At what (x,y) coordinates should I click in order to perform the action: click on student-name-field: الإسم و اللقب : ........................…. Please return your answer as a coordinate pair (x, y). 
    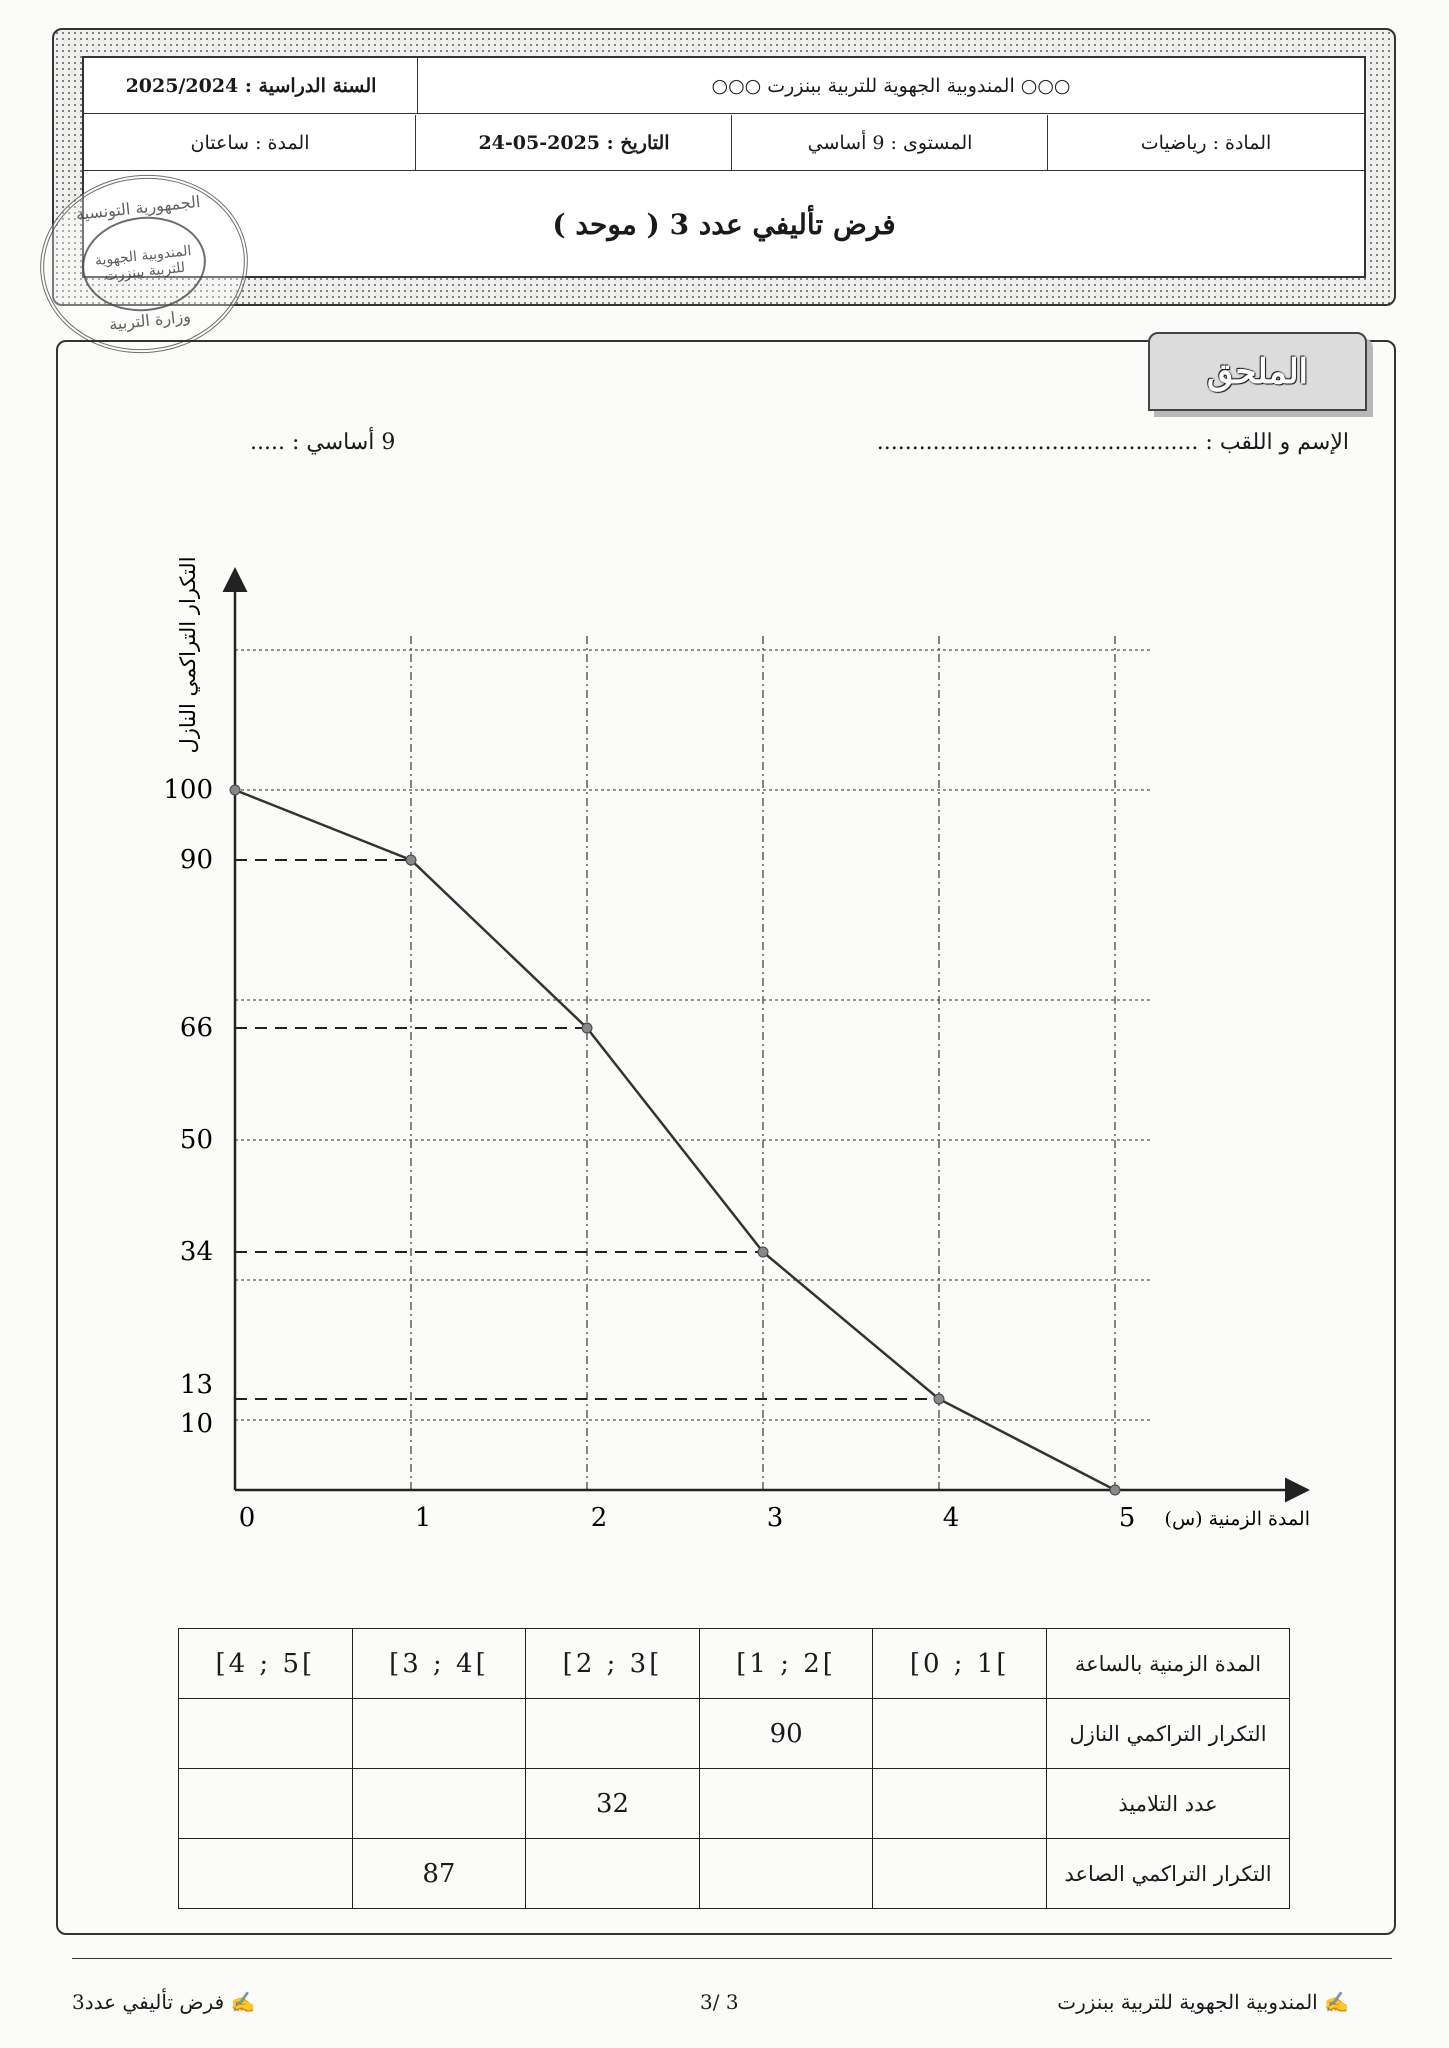
    Looking at the image, I should click on (1112, 442).